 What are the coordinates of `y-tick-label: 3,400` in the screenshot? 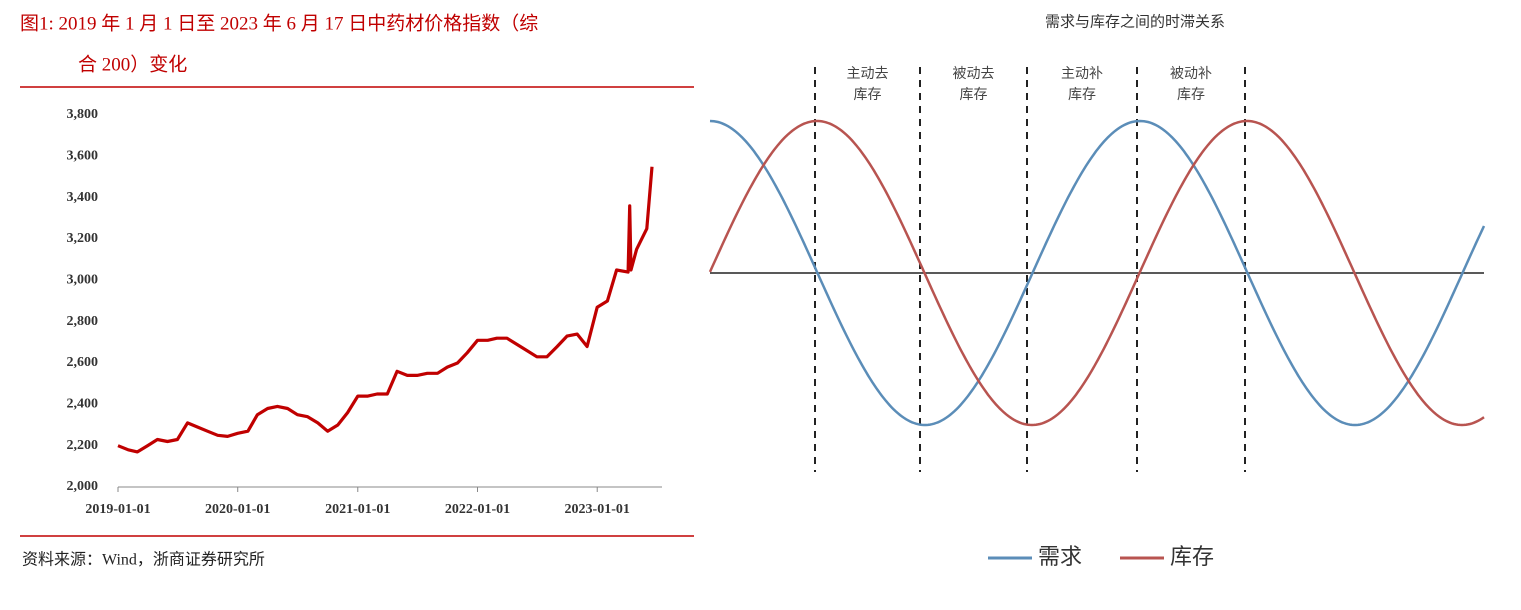 It's located at (83, 197).